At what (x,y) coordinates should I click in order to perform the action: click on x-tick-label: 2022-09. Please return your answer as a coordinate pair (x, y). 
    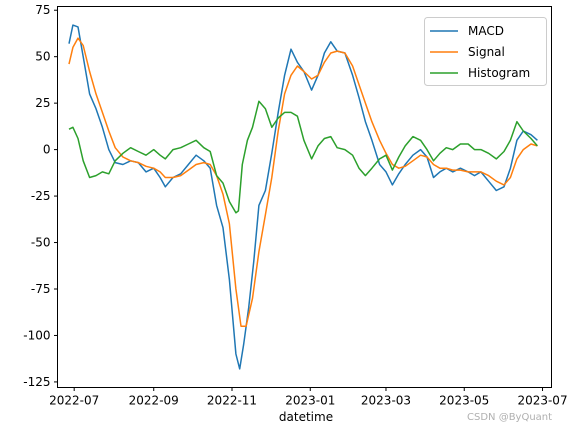
    Looking at the image, I should click on (154, 401).